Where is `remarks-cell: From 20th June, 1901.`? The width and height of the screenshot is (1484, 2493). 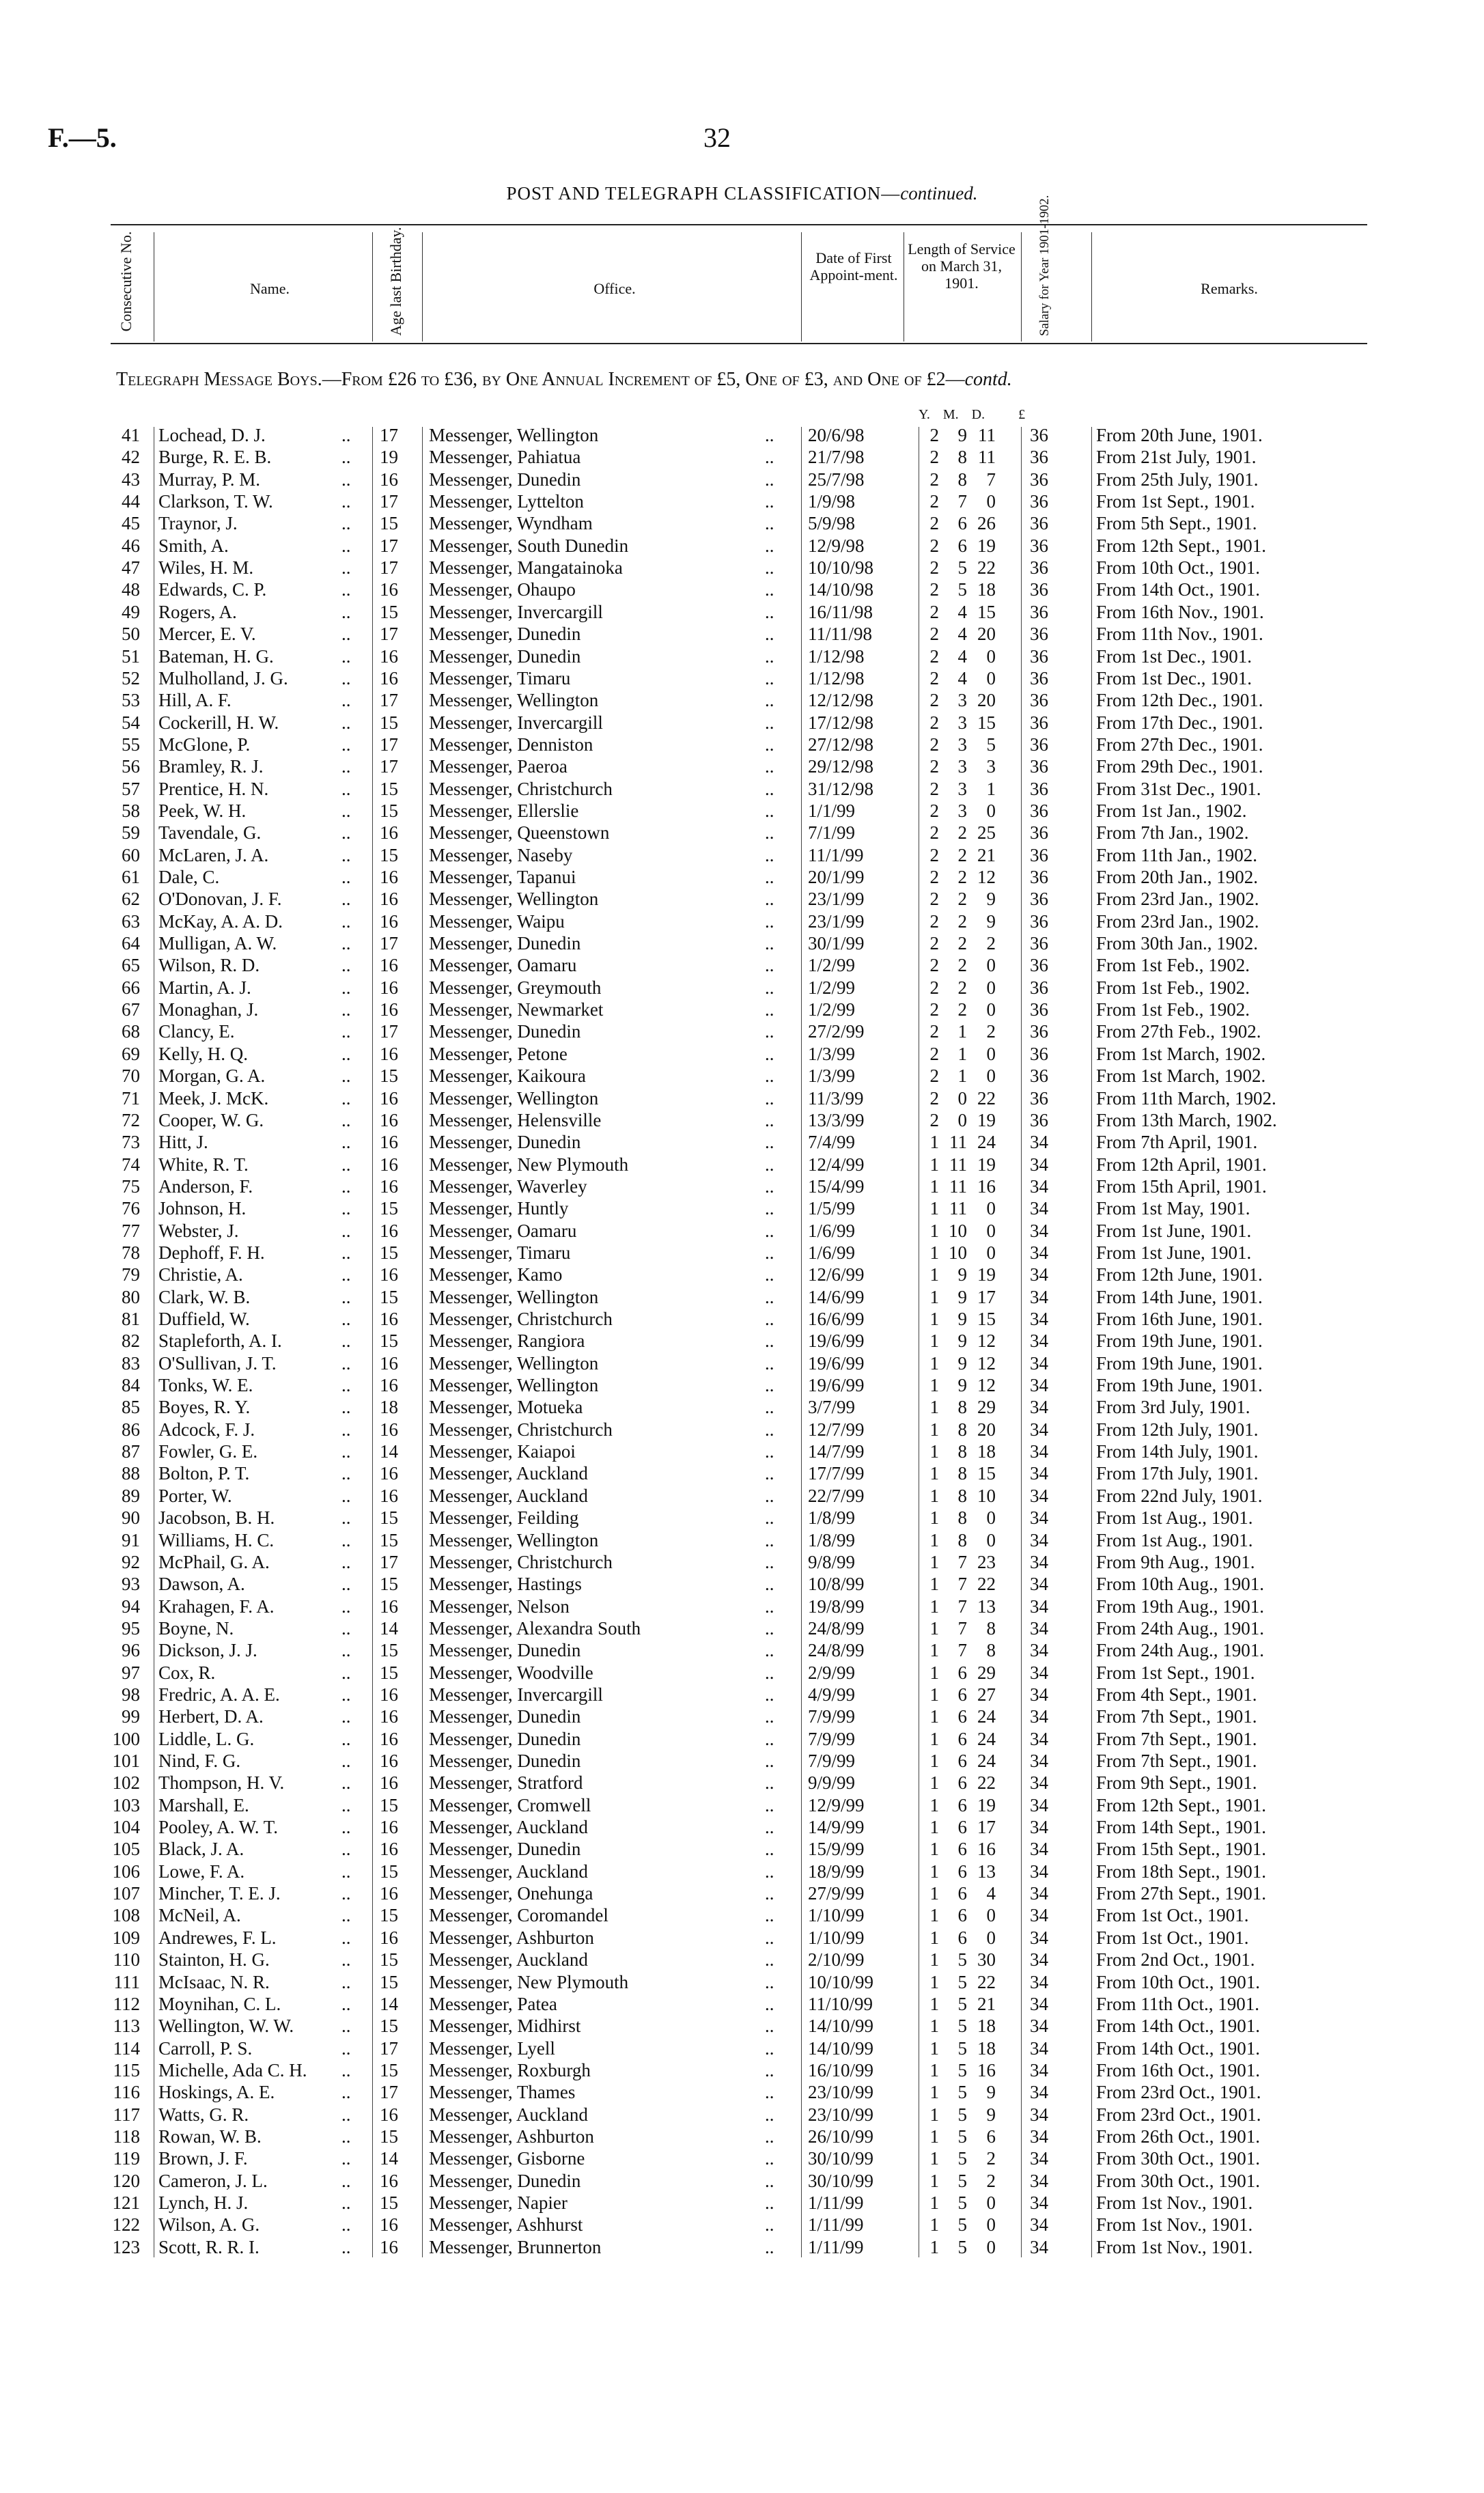 remarks-cell: From 20th June, 1901. is located at coordinates (1179, 435).